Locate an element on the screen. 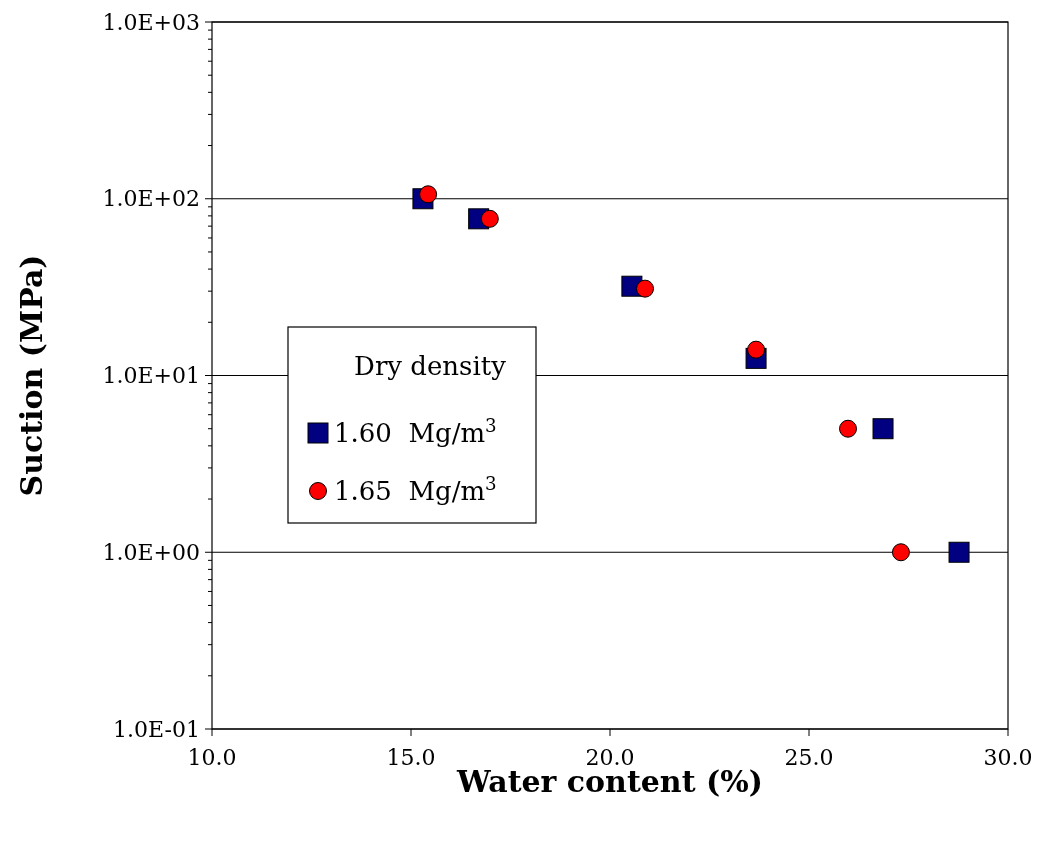 Image resolution: width=1046 pixels, height=855 pixels. x-tick-label: 30.0 is located at coordinates (1008, 757).